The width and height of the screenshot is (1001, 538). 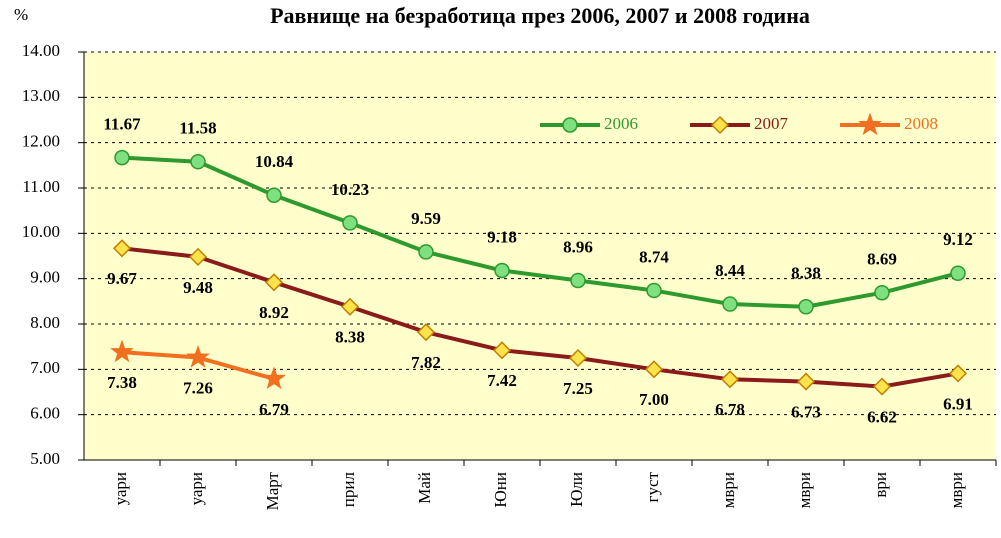 I want to click on data-label: 7.42, so click(x=502, y=380).